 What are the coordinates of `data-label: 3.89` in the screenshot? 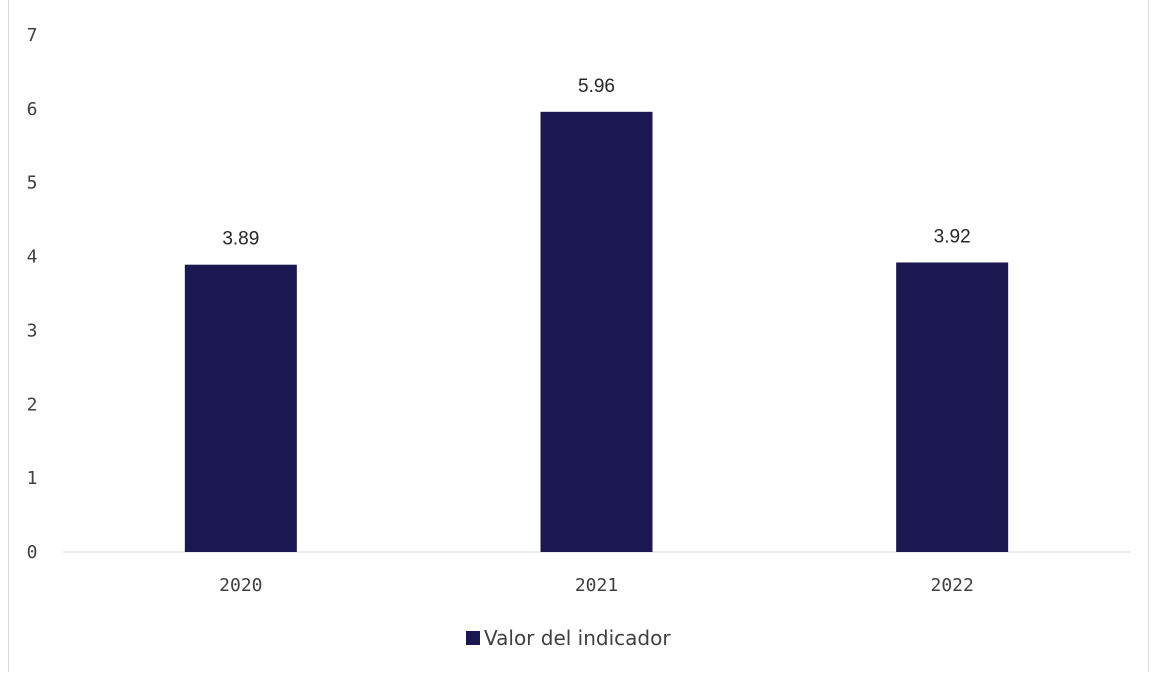 It's located at (240, 239).